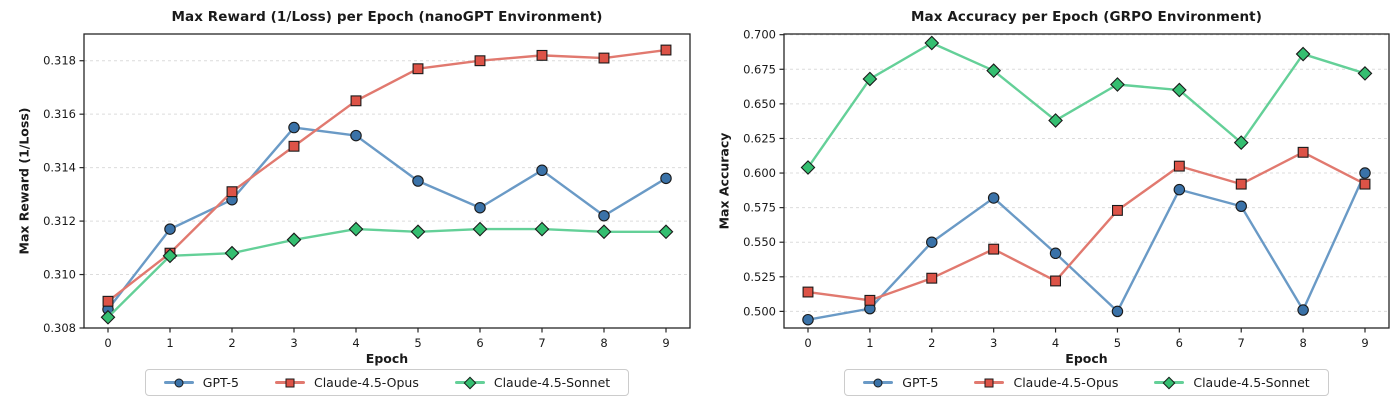 This screenshot has height=409, width=1399. What do you see at coordinates (920, 382) in the screenshot?
I see `legend-label-gpt5: GPT-5` at bounding box center [920, 382].